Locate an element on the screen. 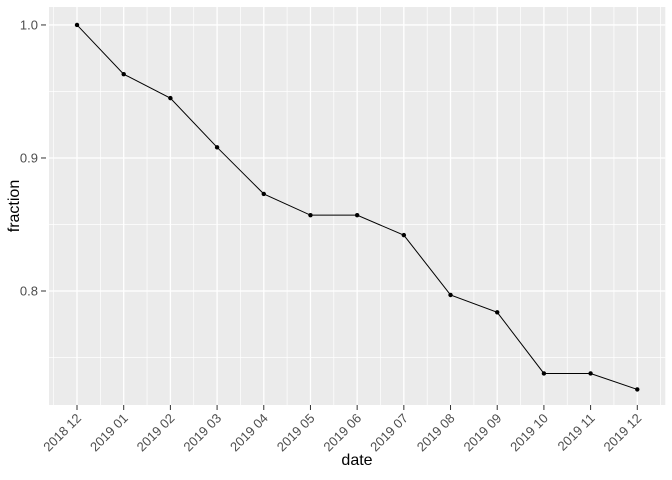 The width and height of the screenshot is (672, 480). x-axis-tick-label: 2019 09 is located at coordinates (482, 433).